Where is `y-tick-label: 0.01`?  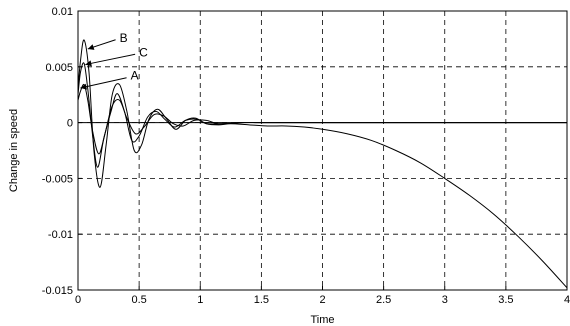 y-tick-label: 0.01 is located at coordinates (62, 12).